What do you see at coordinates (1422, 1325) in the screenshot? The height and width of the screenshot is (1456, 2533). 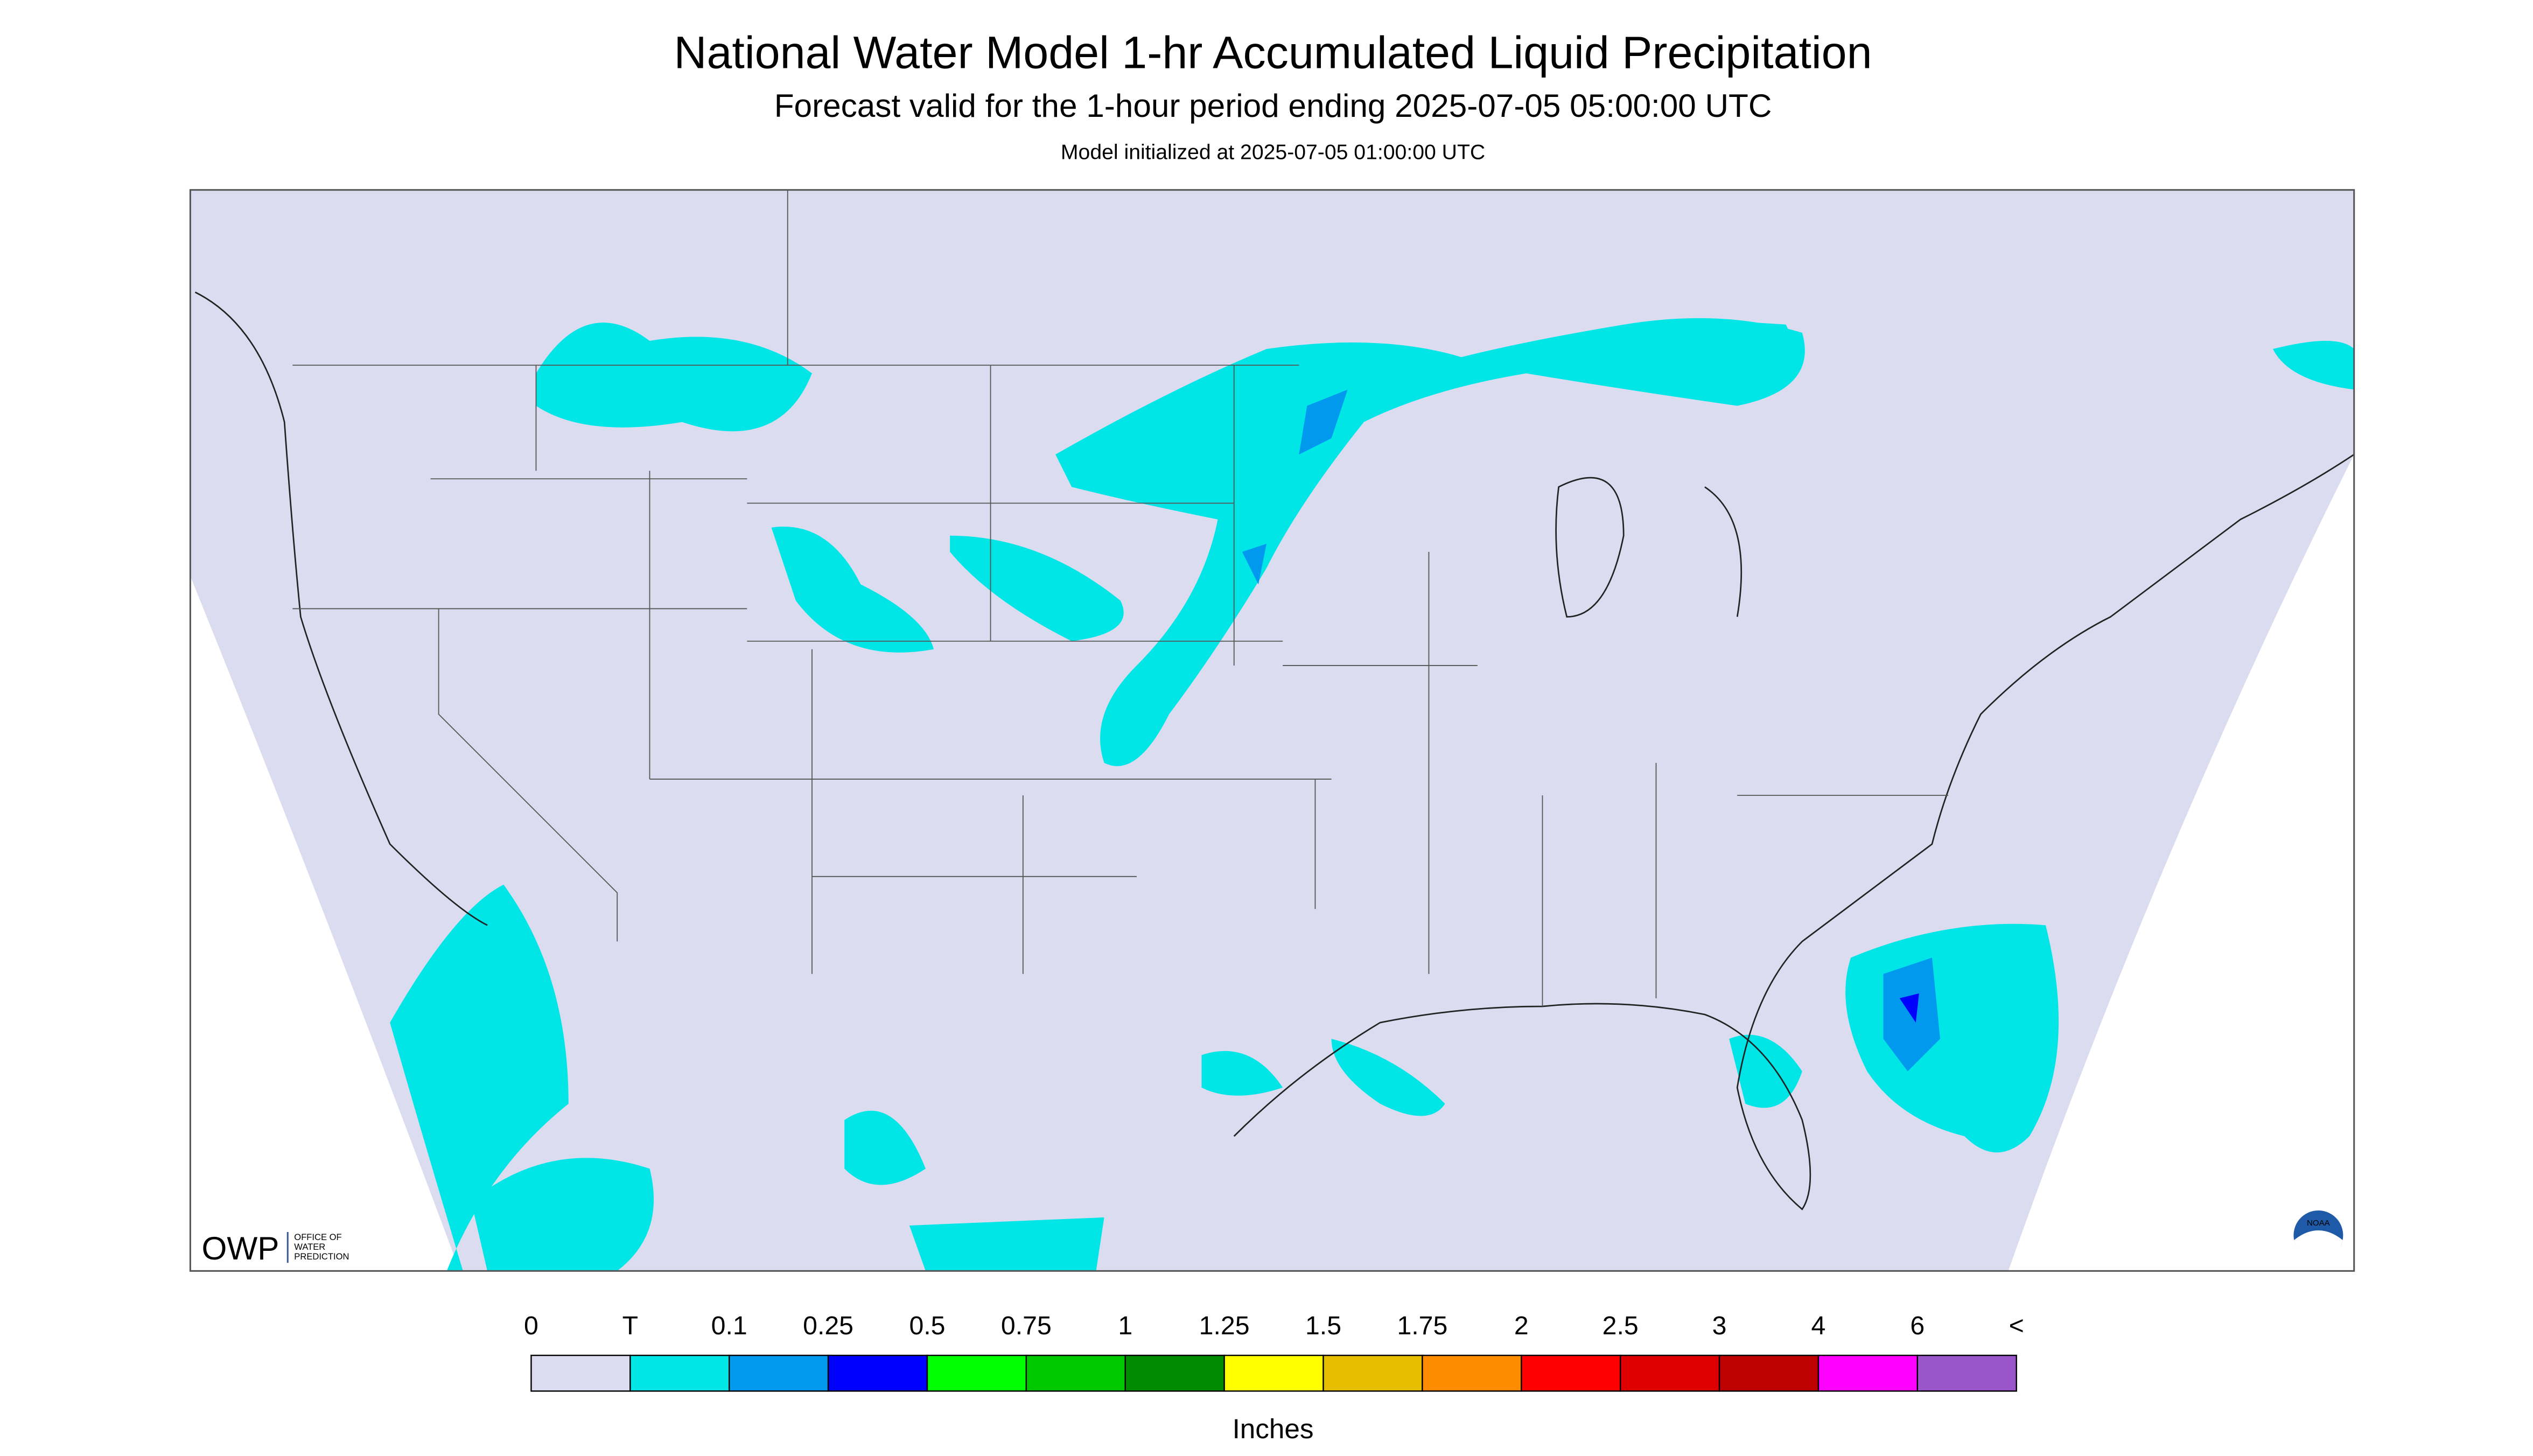 I see `legend-label: 1.75` at bounding box center [1422, 1325].